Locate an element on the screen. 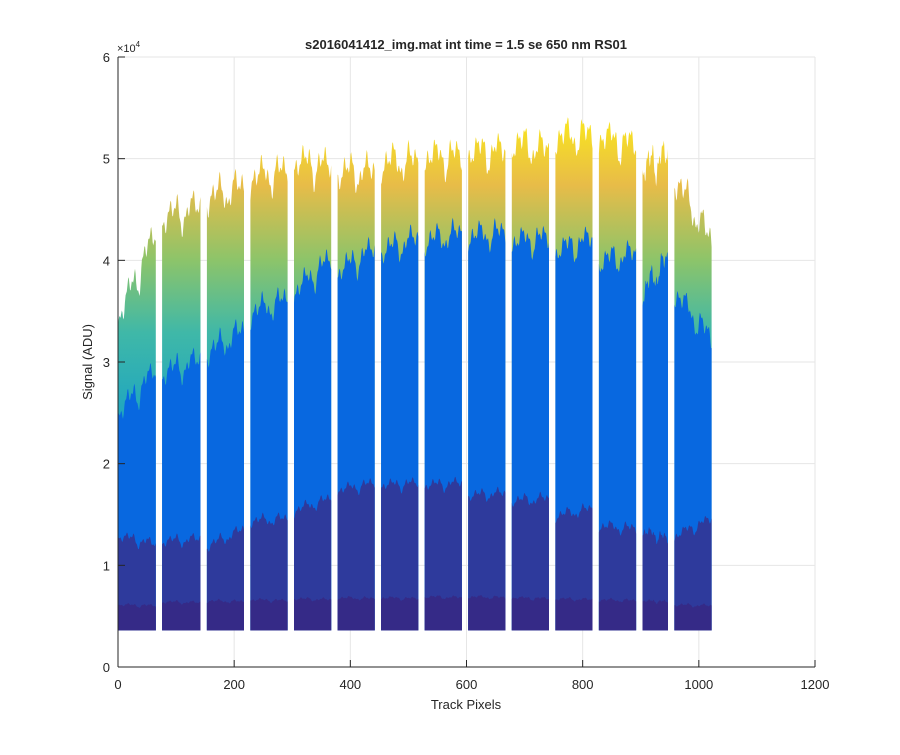 This screenshot has width=900, height=755. y-exponent-label: ×10⁴ is located at coordinates (129, 47).